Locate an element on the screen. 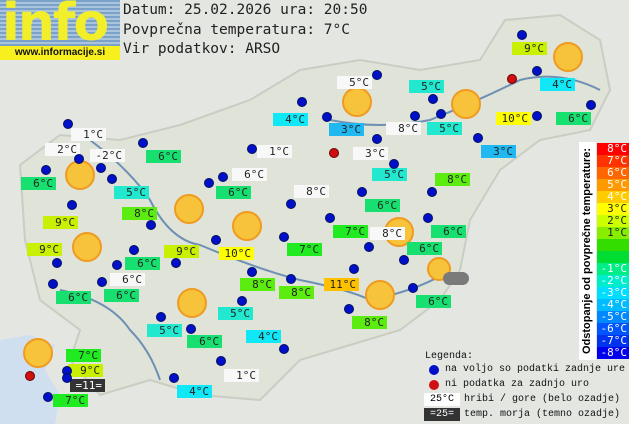  station-temperature: =11= is located at coordinates (87, 385).